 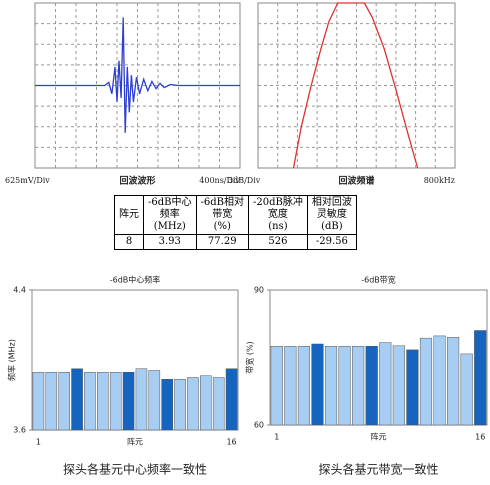 I want to click on caption: 探头各基元中心频率一致性, so click(x=135, y=469).